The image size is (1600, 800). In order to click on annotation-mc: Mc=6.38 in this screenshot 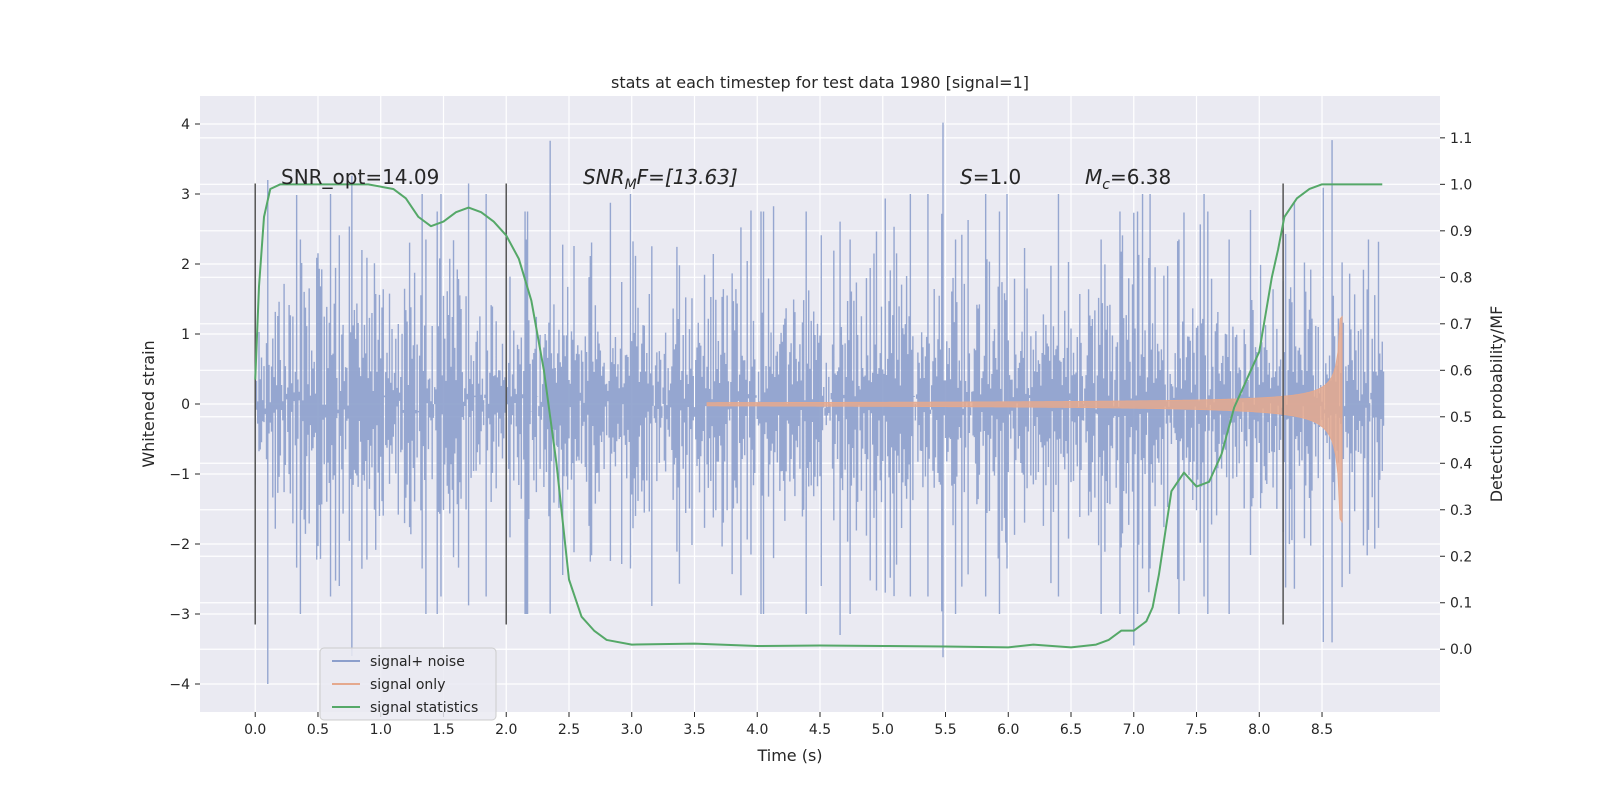, I will do `click(1128, 179)`.